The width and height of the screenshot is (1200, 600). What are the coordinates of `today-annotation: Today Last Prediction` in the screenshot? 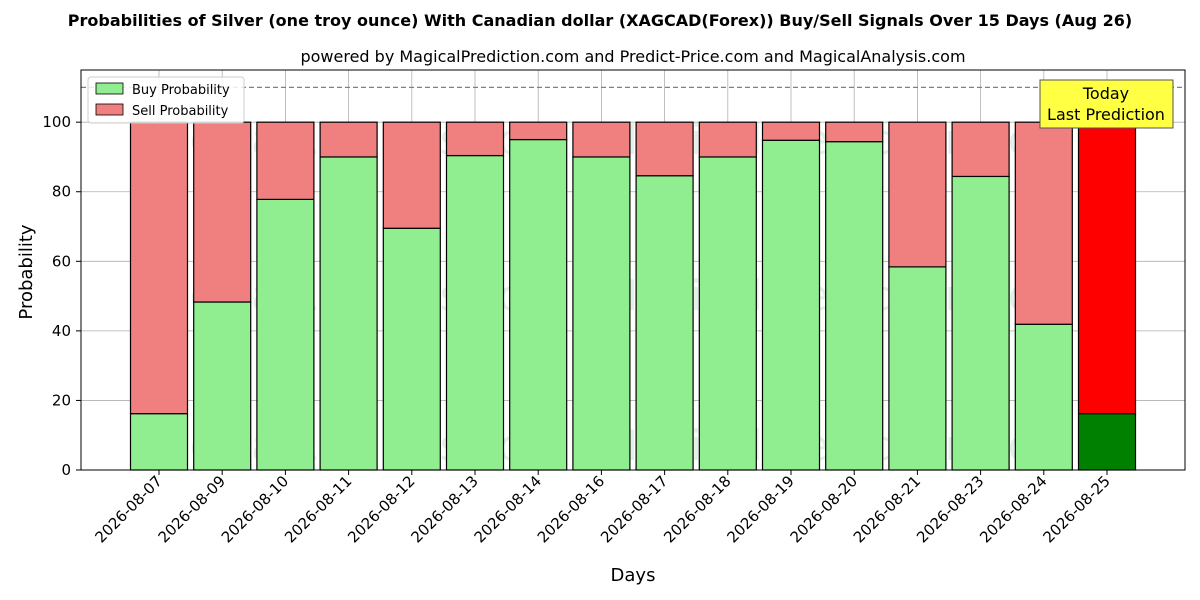 It's located at (1106, 104).